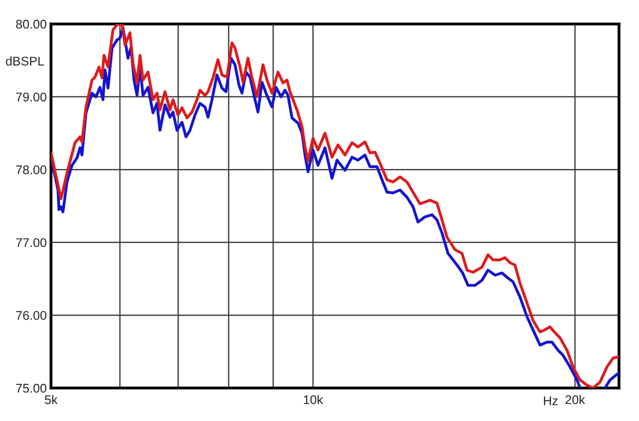 The height and width of the screenshot is (421, 639). What do you see at coordinates (31, 243) in the screenshot?
I see `y-tick-label: 77.00` at bounding box center [31, 243].